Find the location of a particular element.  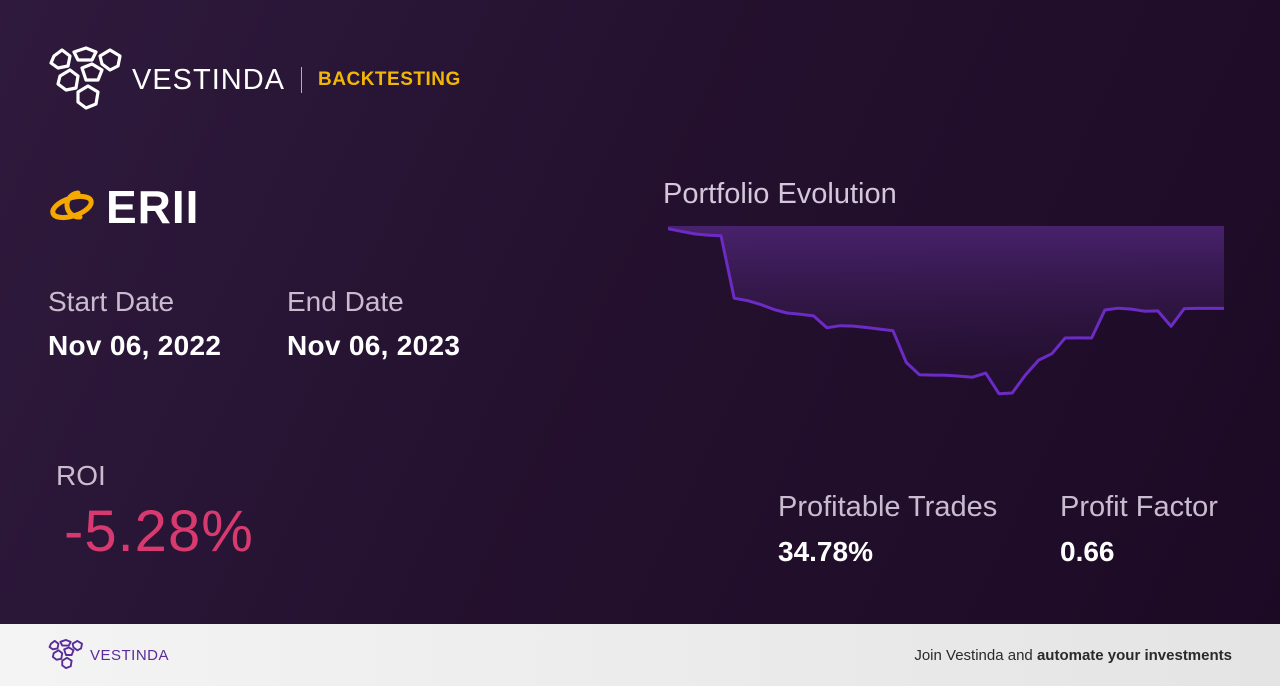

portfolio-line is located at coordinates (946, 311).